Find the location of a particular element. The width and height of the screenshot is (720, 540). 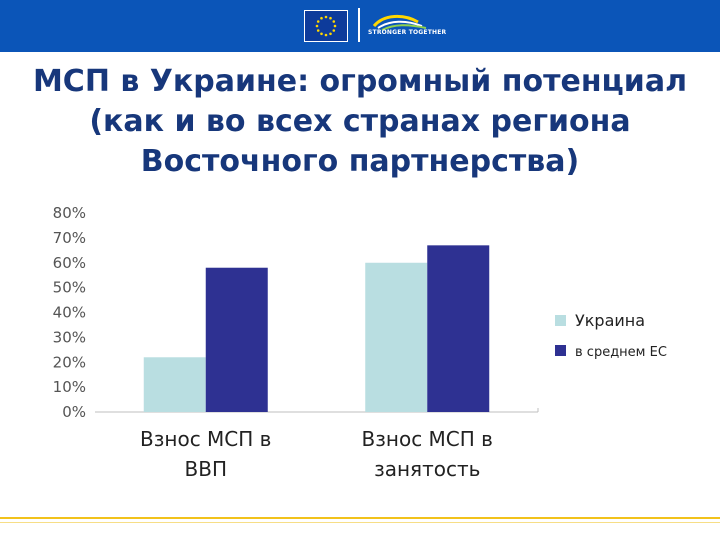

logo-text: STRONGER TOGETHER is located at coordinates (407, 32).